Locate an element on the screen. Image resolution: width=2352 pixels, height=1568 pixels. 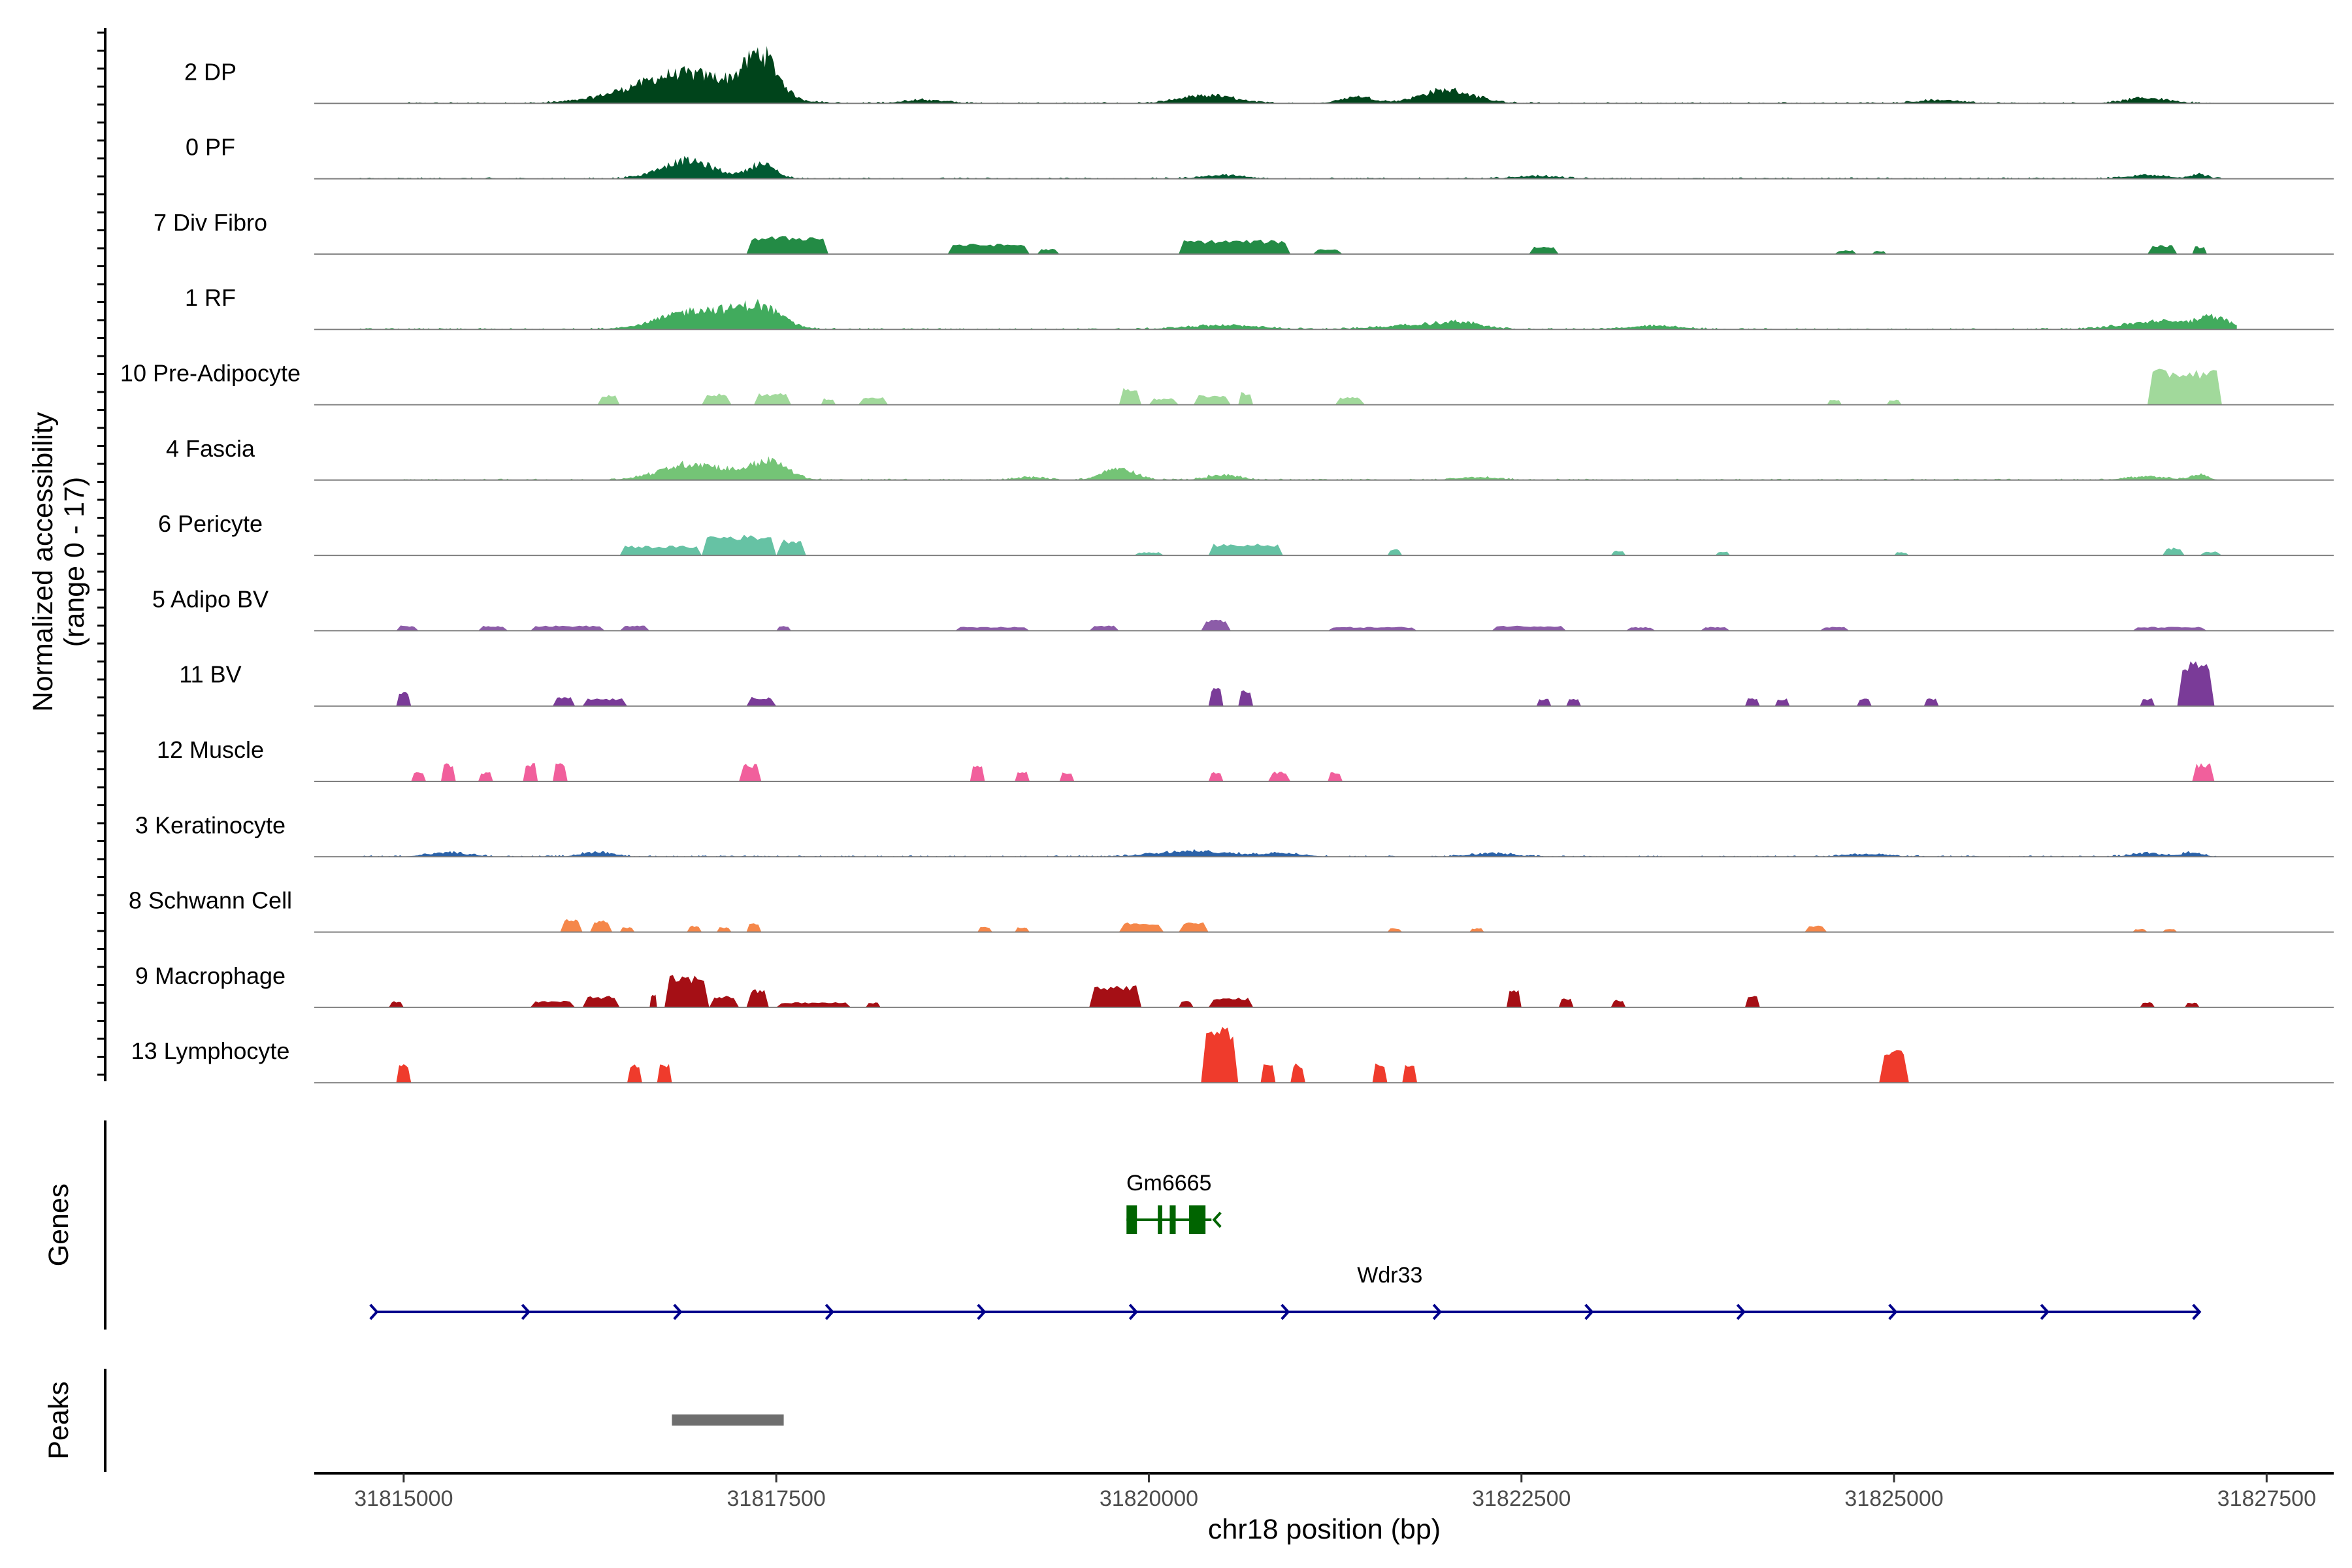
track-8-schwann-cell is located at coordinates (1324, 926).